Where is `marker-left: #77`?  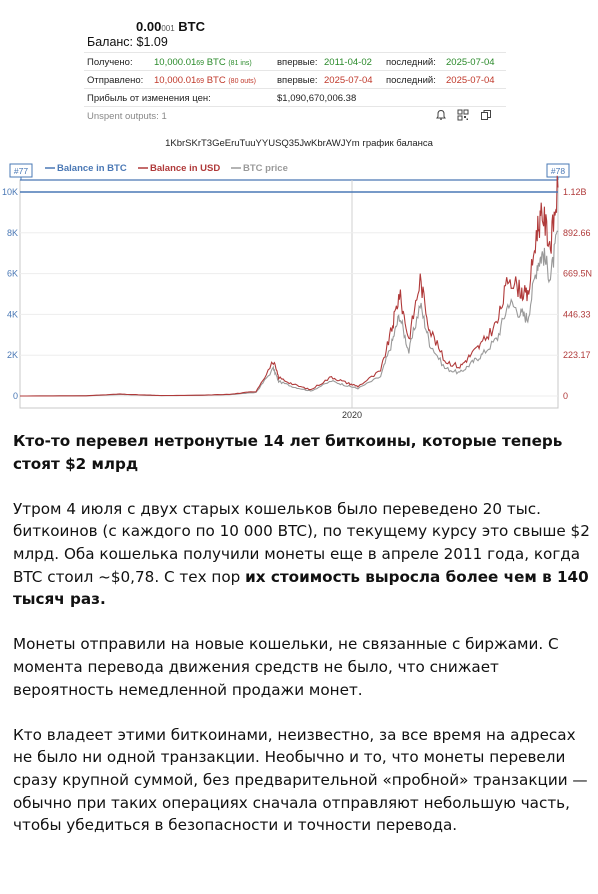 marker-left: #77 is located at coordinates (21, 171).